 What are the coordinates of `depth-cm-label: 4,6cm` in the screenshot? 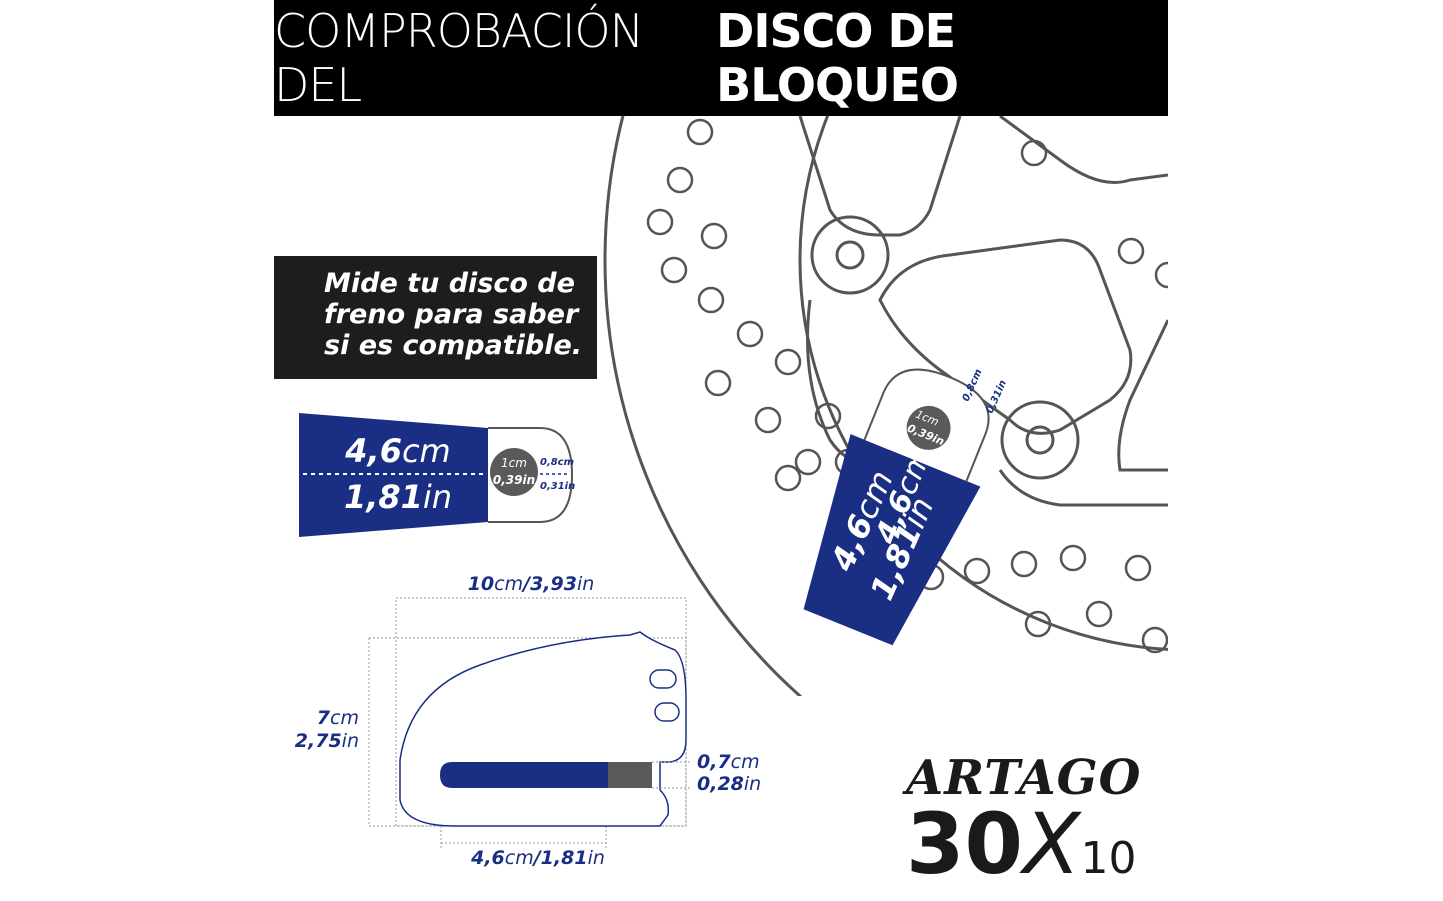 It's located at (397, 451).